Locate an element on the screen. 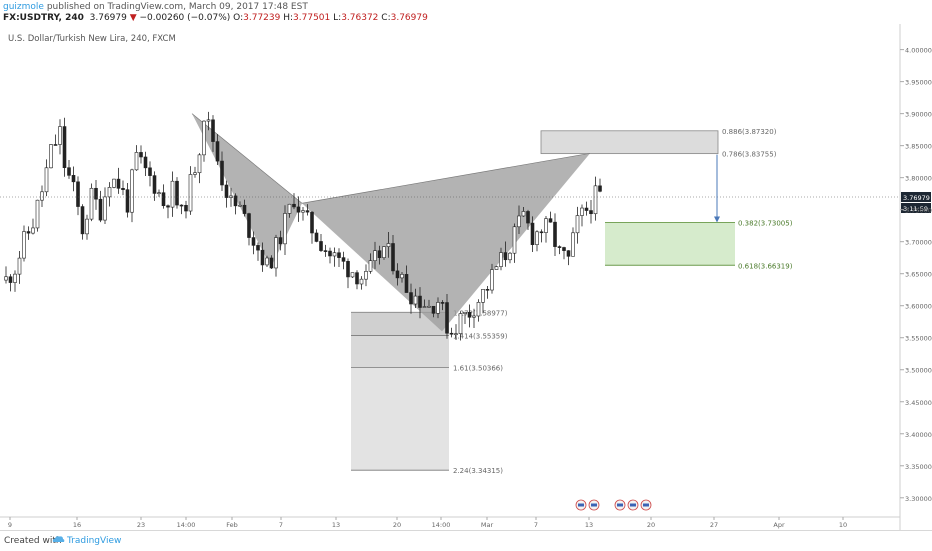 Image resolution: width=932 pixels, height=551 pixels. price-tick-label: 3.45000 is located at coordinates (918, 403).